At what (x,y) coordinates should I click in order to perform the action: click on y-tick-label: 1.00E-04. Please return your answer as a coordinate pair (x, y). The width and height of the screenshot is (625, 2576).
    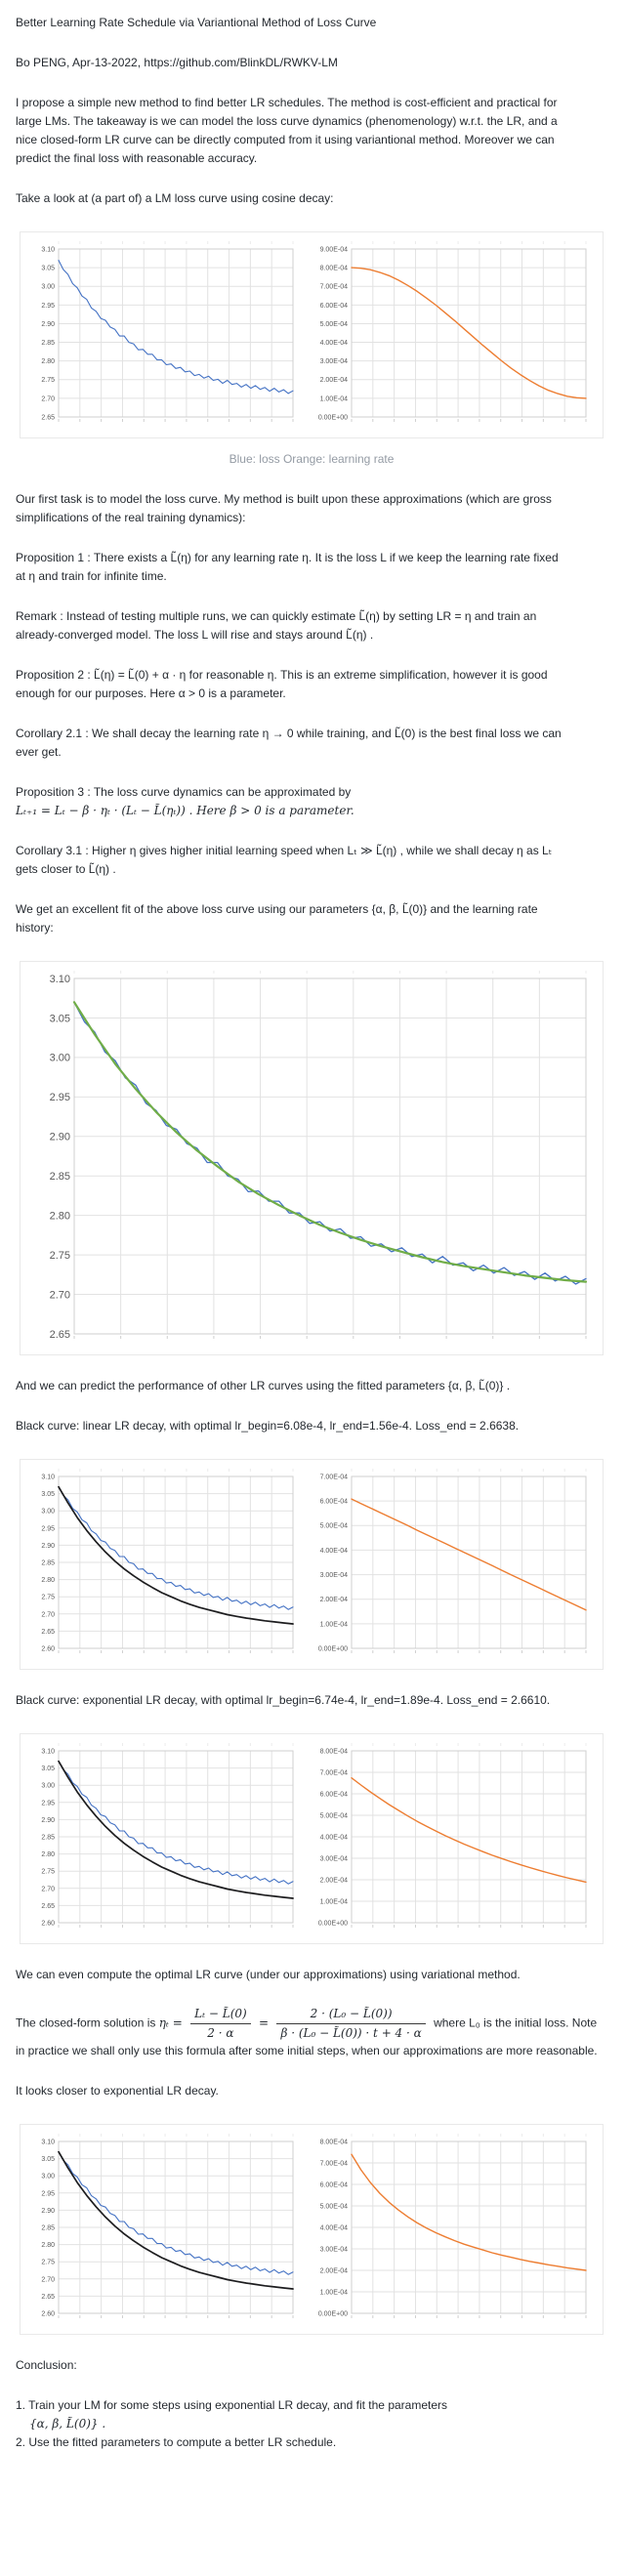
    Looking at the image, I should click on (334, 1624).